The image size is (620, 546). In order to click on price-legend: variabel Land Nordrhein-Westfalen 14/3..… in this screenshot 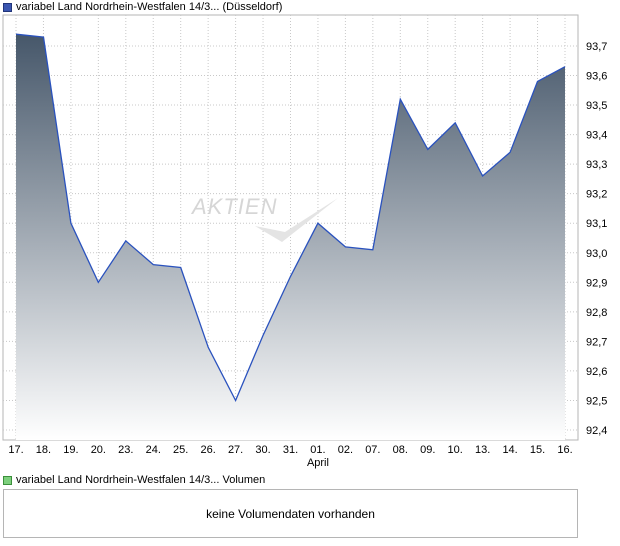, I will do `click(142, 7)`.